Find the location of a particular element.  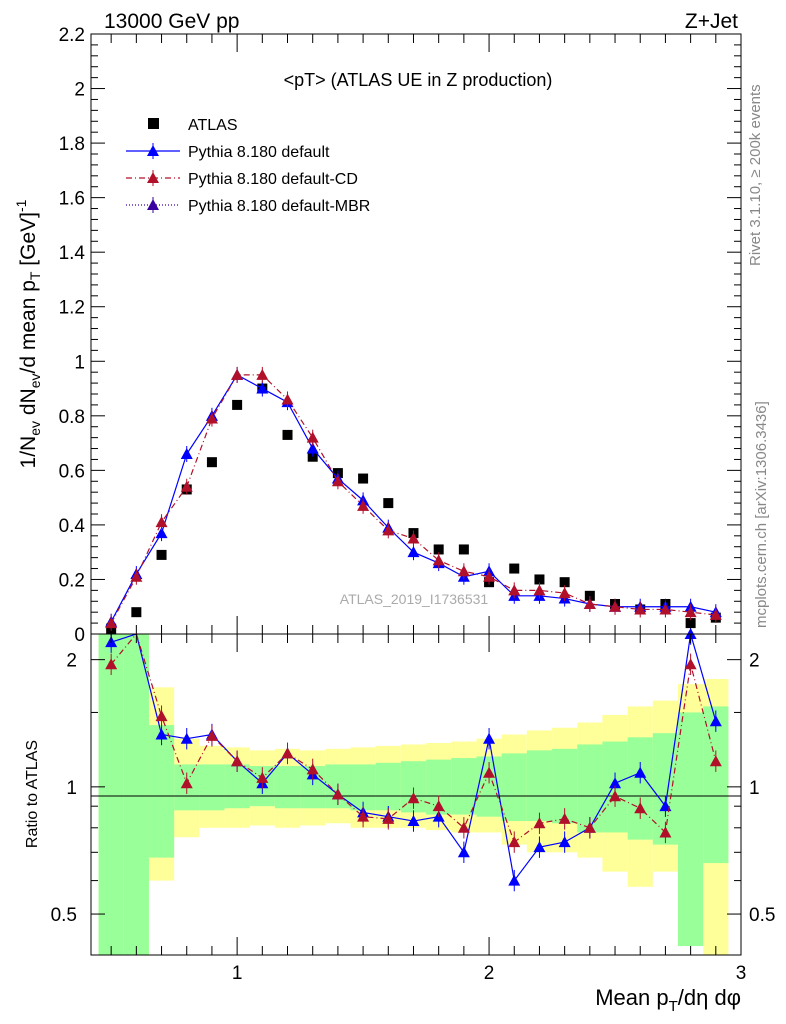

header-process-label: Z+Jet is located at coordinates (711, 21).